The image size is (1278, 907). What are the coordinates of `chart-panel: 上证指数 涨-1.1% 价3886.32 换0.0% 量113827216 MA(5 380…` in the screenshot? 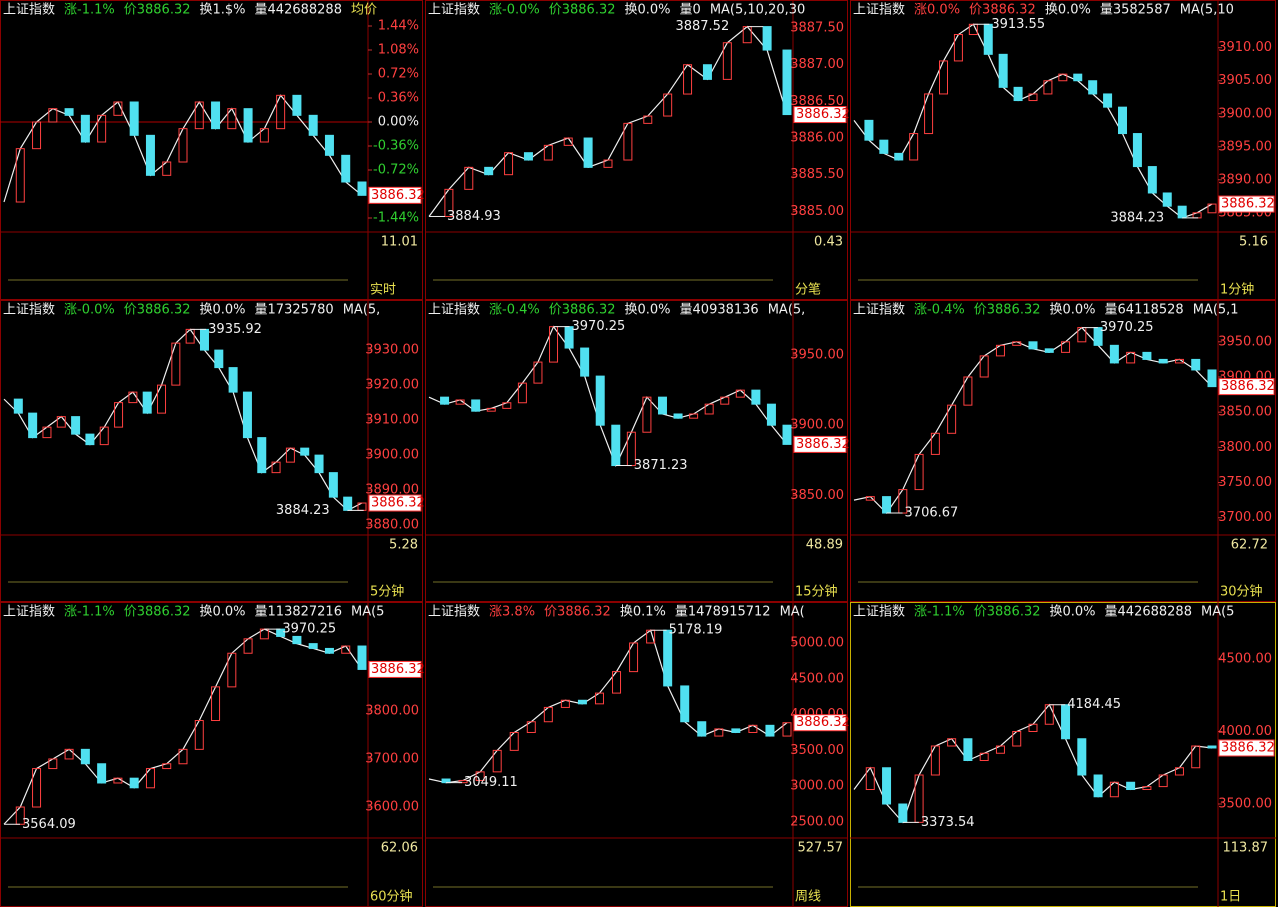 It's located at (212, 754).